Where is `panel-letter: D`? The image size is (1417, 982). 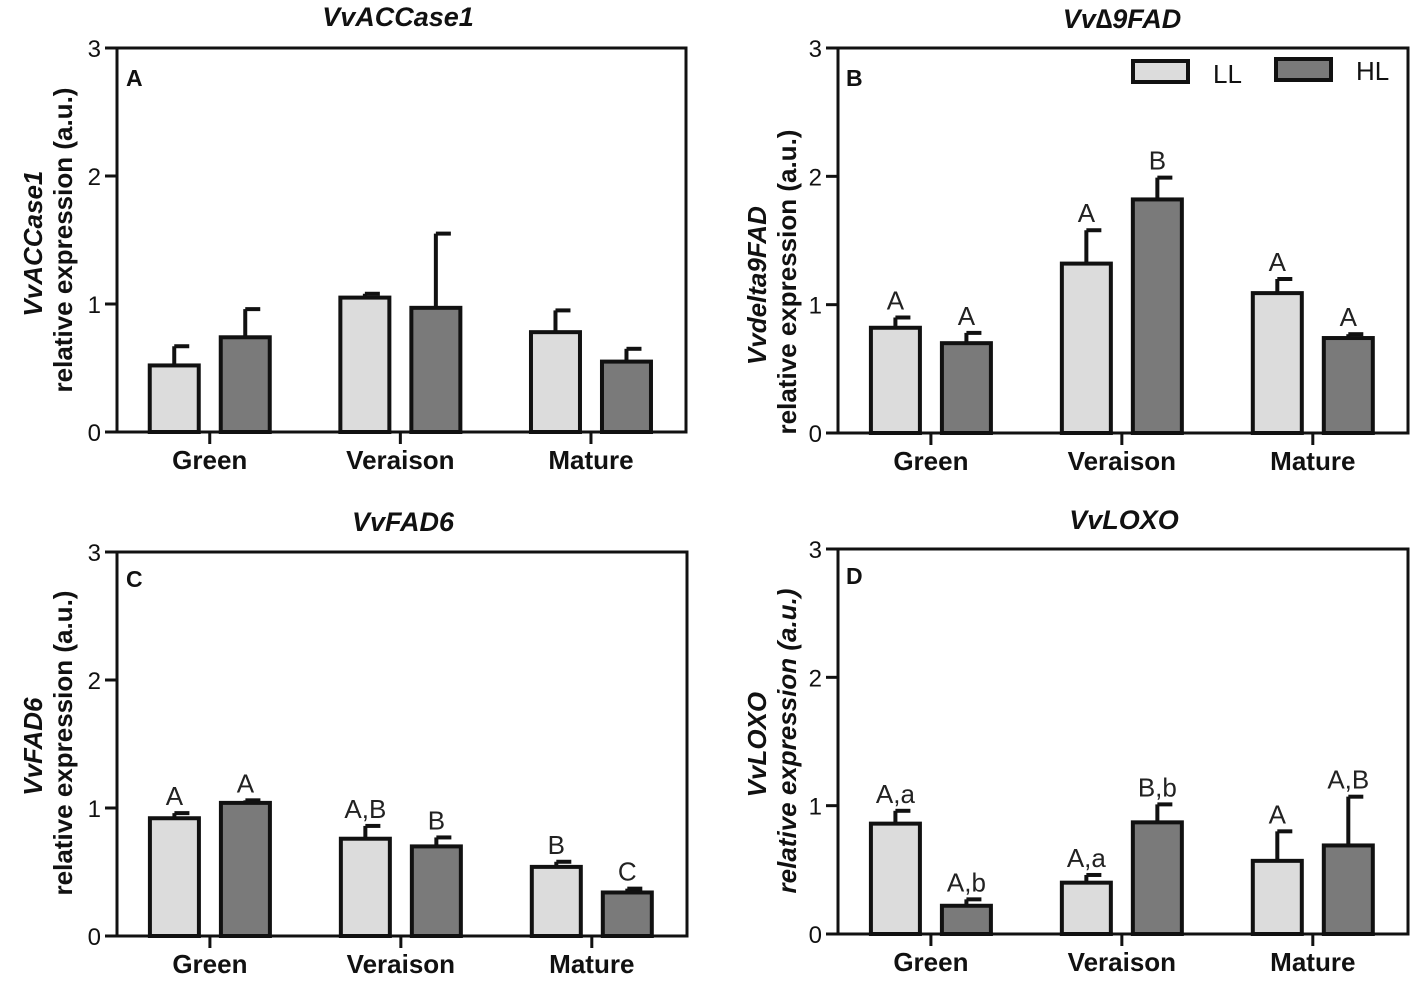 panel-letter: D is located at coordinates (854, 576).